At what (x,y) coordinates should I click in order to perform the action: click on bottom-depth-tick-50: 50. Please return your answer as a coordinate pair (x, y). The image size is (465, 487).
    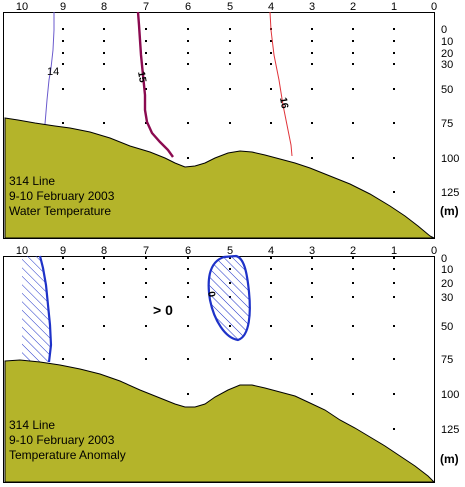
    Looking at the image, I should click on (447, 327).